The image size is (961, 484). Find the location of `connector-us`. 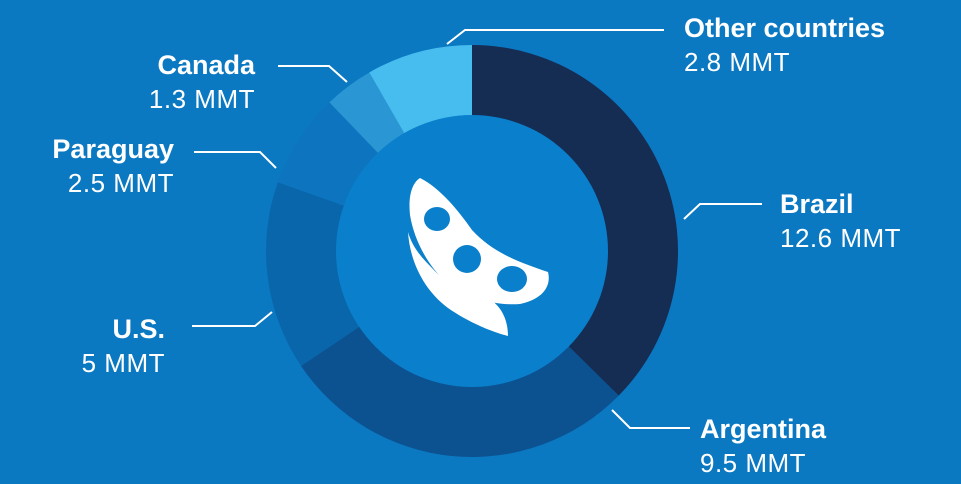

connector-us is located at coordinates (232, 319).